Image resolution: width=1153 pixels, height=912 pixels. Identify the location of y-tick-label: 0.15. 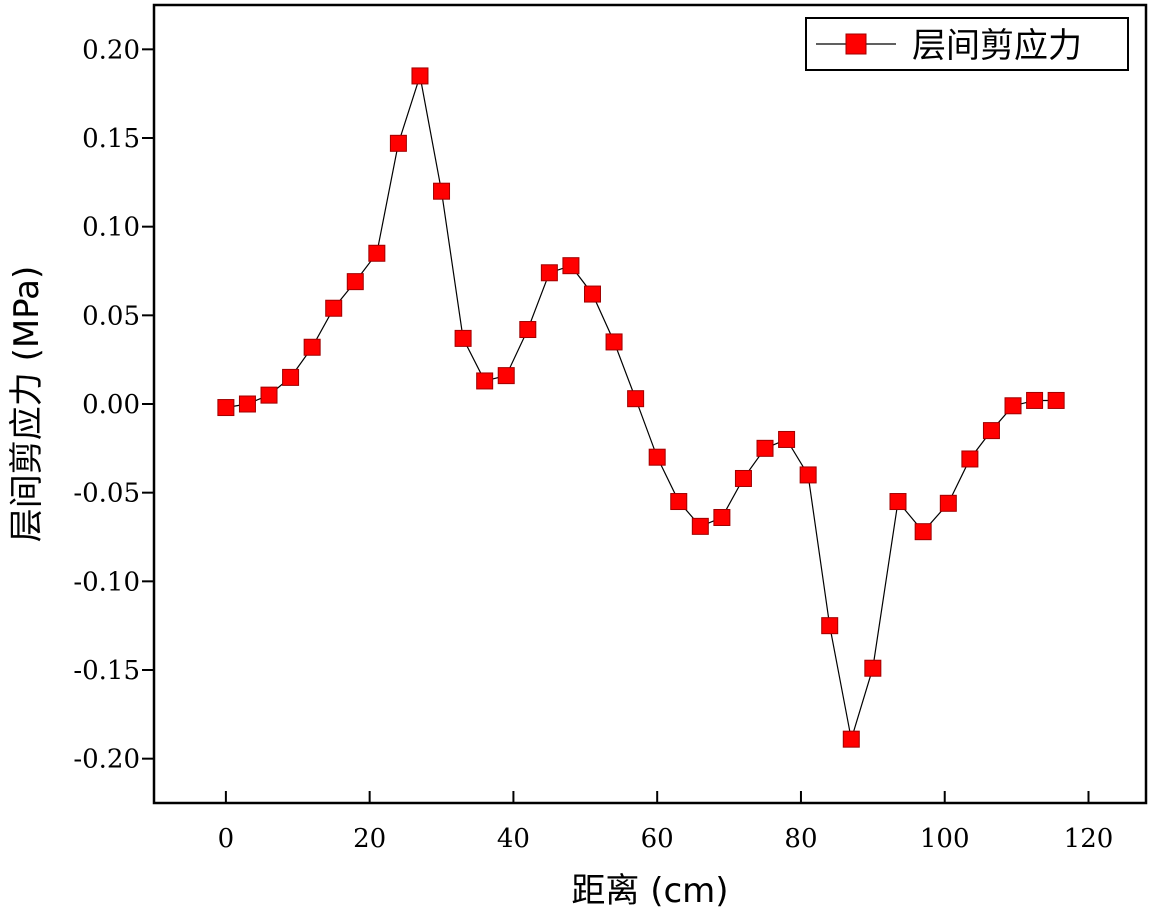
(111, 139).